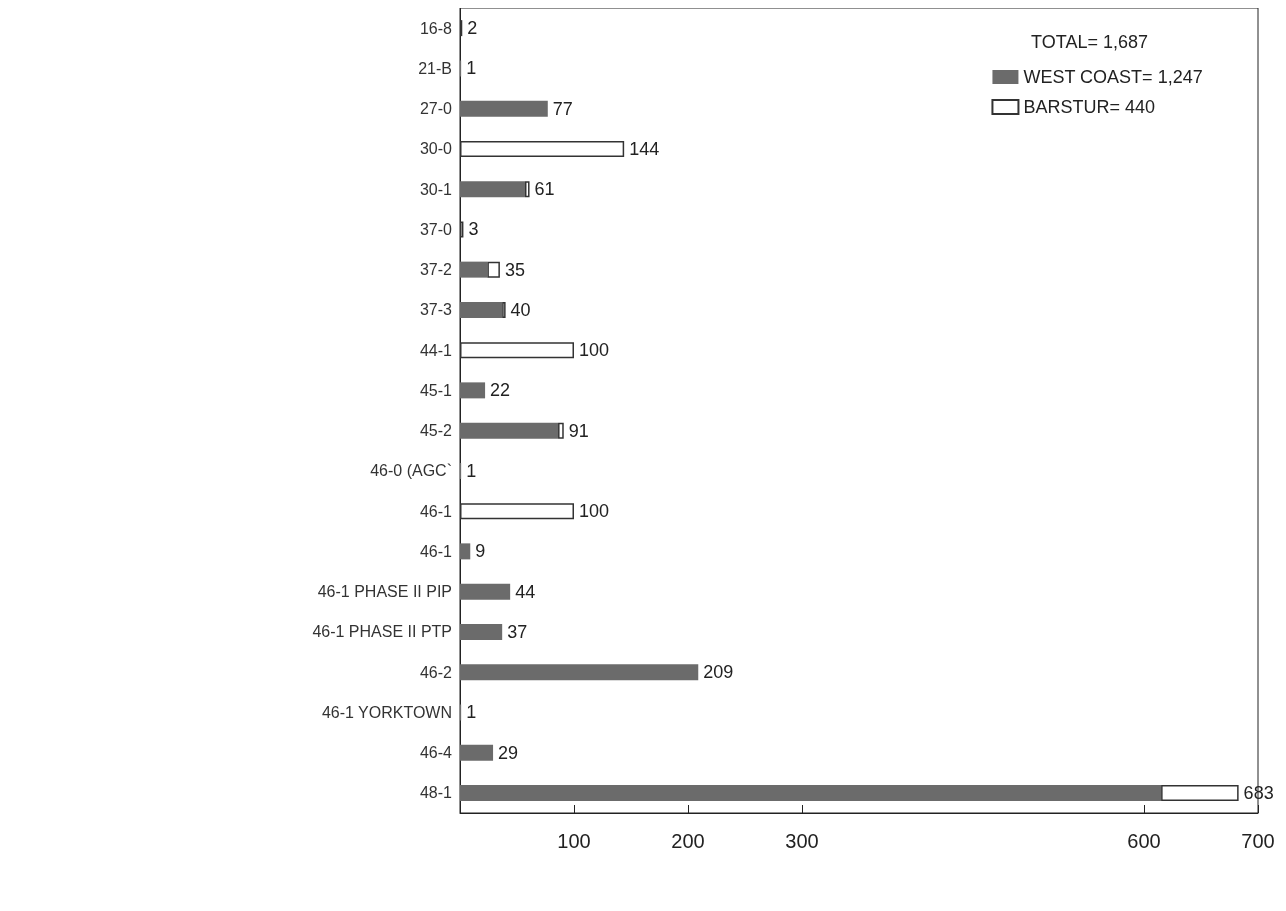 This screenshot has width=1286, height=911. I want to click on legend-title: TOTAL= 1,687, so click(1089, 42).